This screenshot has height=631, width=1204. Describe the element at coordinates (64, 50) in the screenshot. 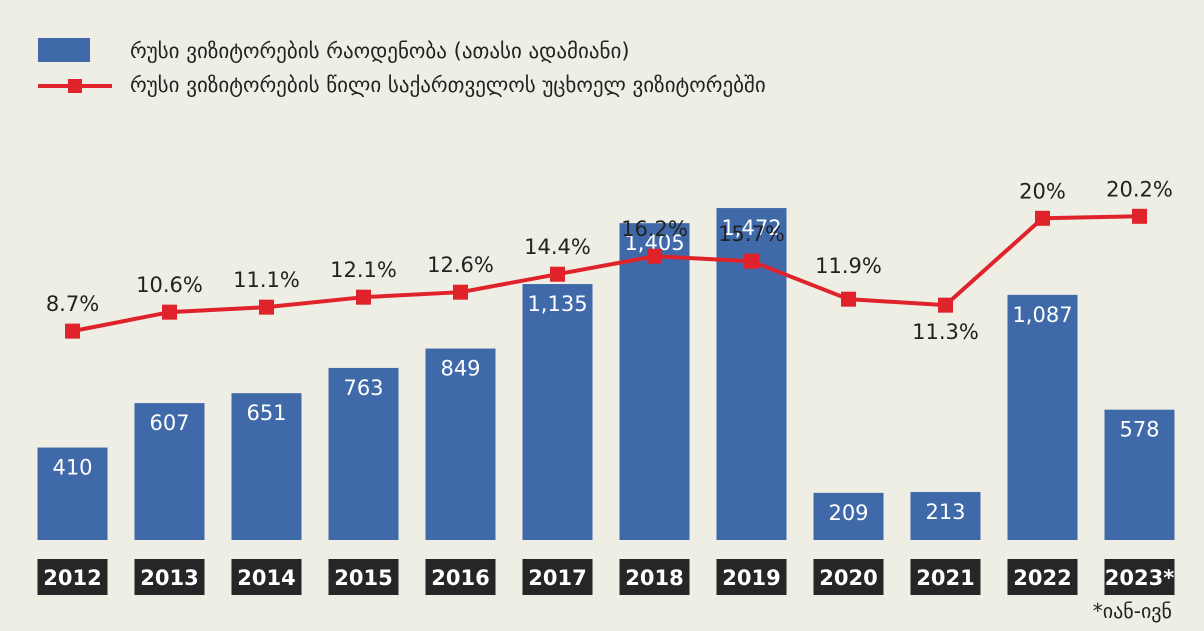

I see `legend-bar-swatch` at that location.